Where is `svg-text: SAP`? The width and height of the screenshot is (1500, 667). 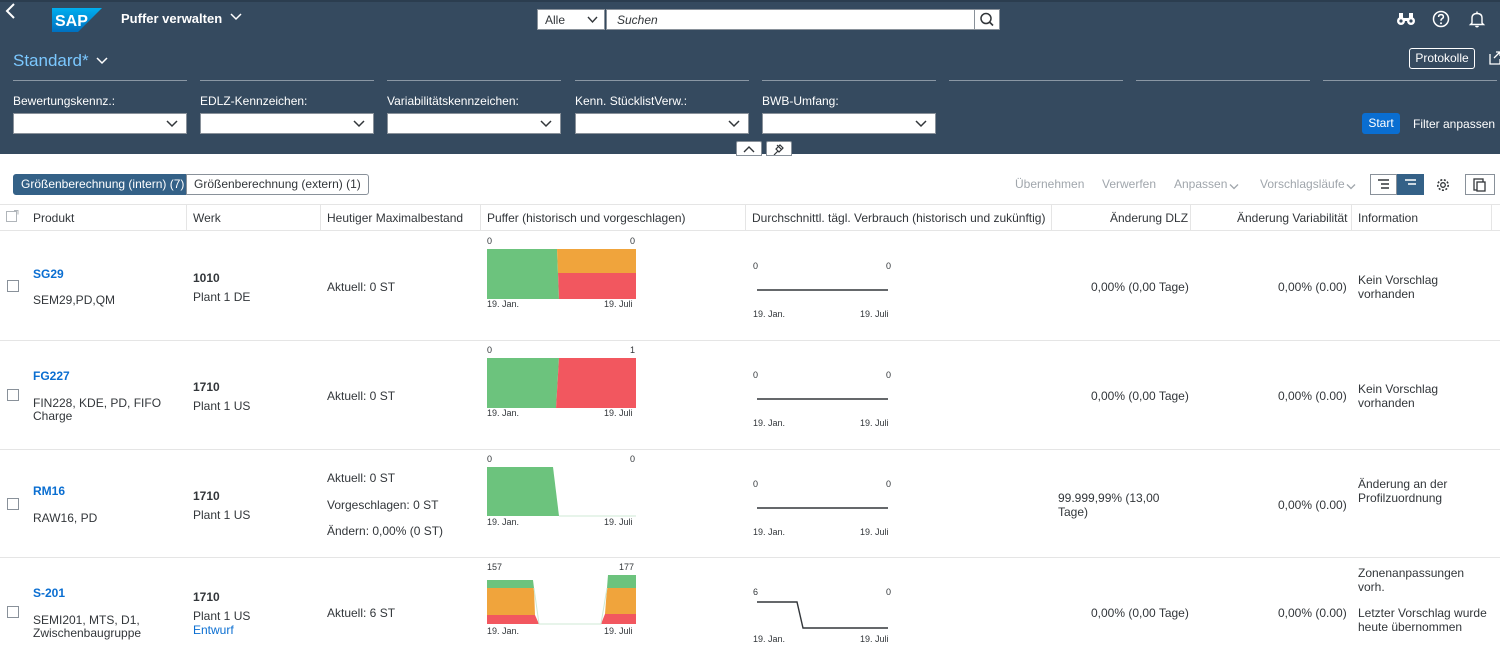
svg-text: SAP is located at coordinates (71, 21).